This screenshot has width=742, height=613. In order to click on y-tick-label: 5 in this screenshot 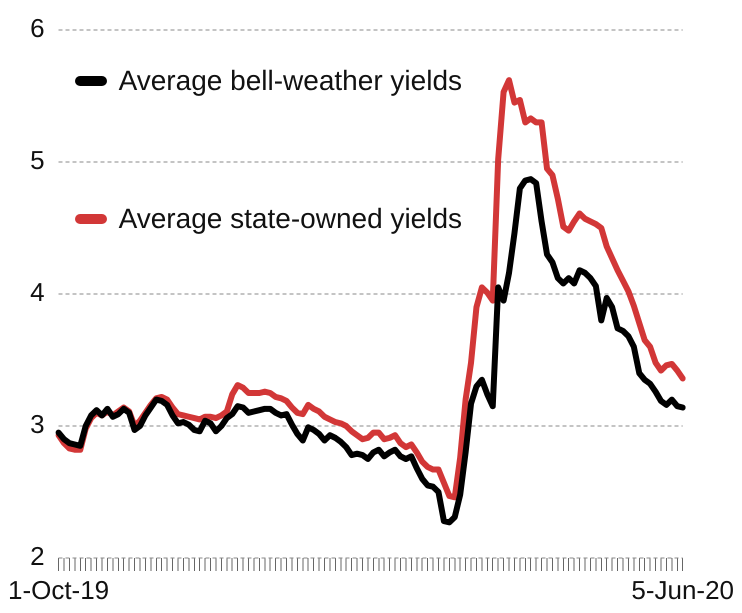, I will do `click(37, 160)`.